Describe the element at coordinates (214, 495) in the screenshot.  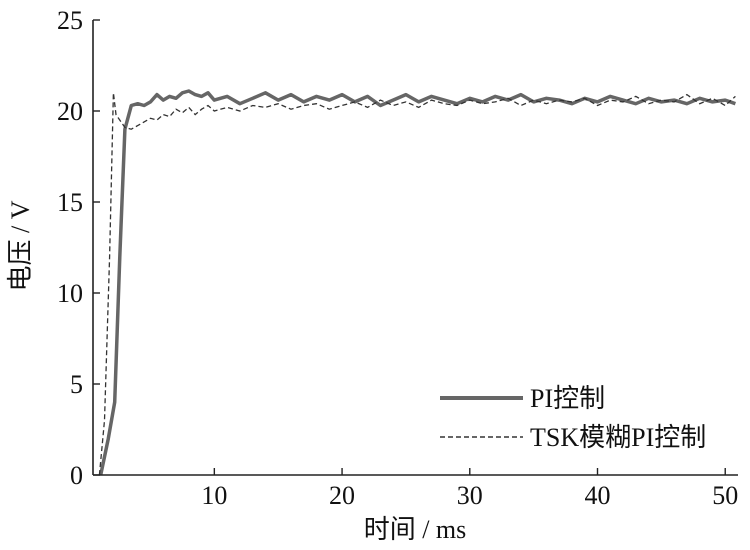
I see `x-tick-label: 10` at that location.